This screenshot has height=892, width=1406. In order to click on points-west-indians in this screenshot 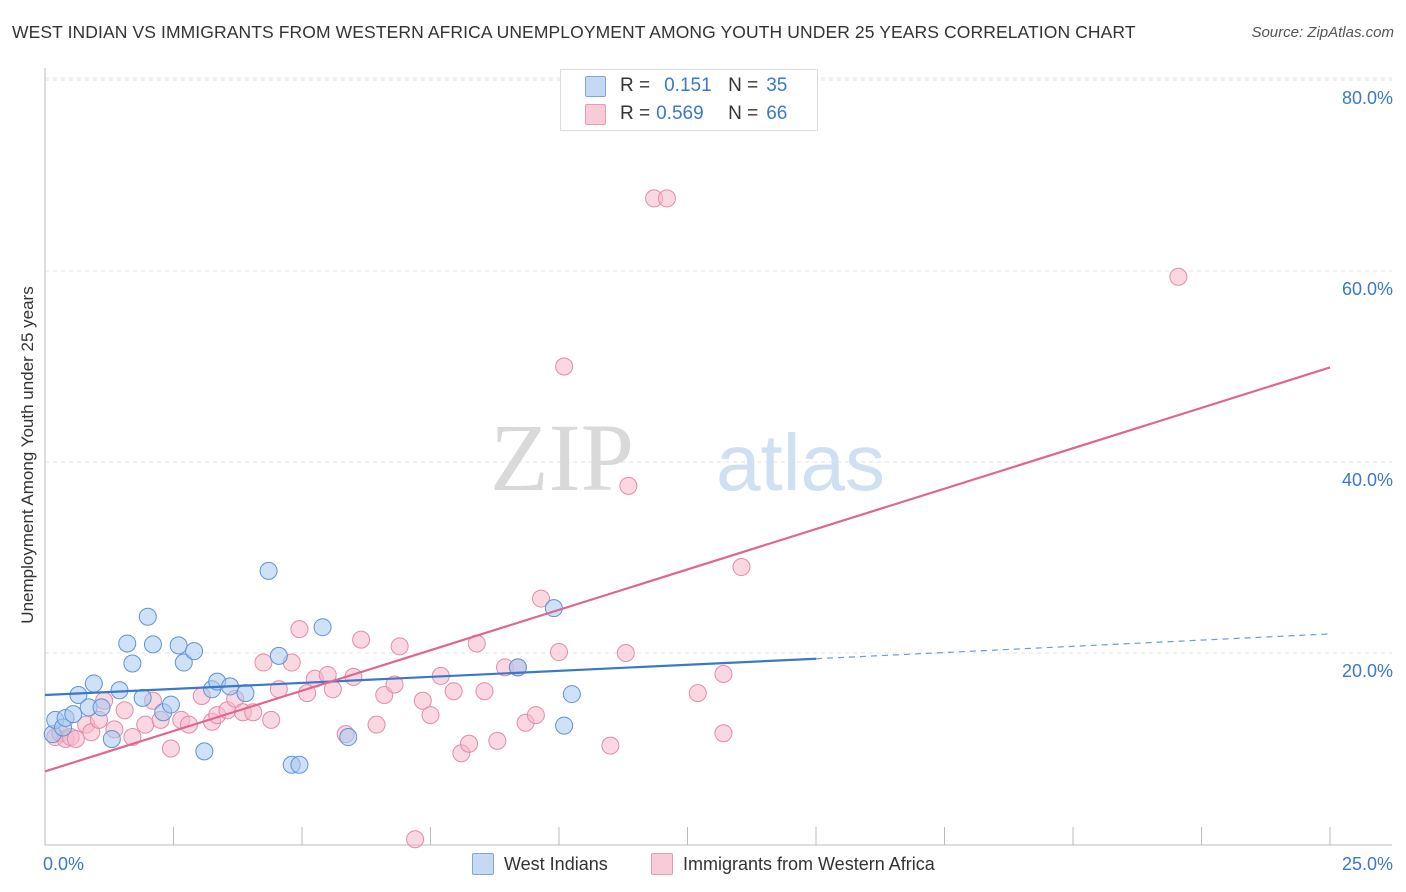, I will do `click(312, 667)`.